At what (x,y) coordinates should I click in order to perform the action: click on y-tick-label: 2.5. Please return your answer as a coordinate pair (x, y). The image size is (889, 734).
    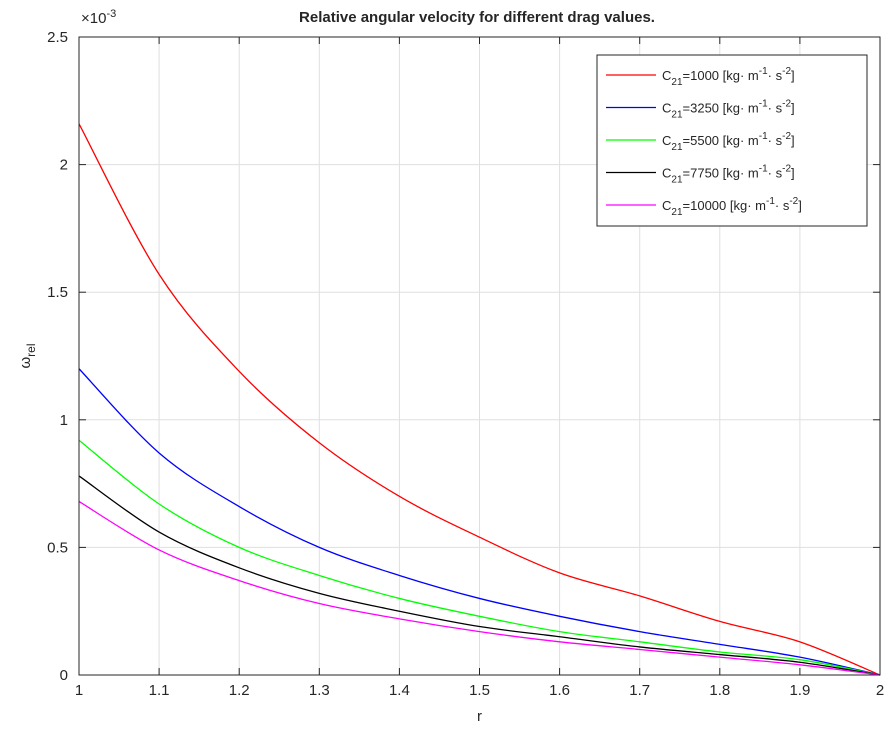
    Looking at the image, I should click on (57, 37).